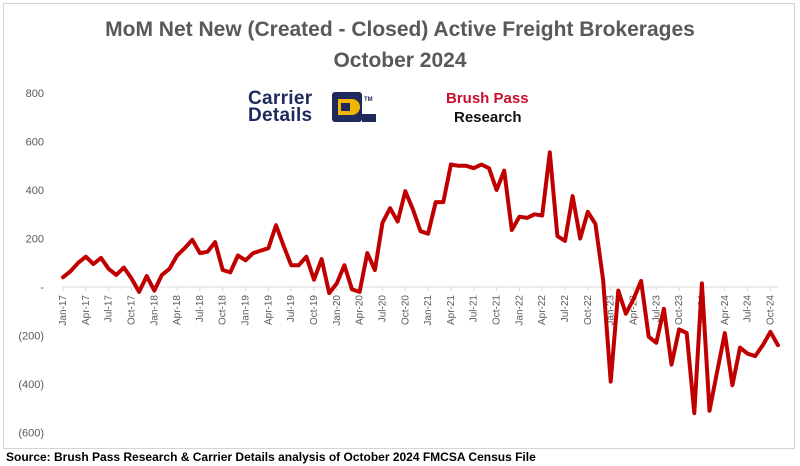 Image resolution: width=800 pixels, height=466 pixels. I want to click on carrier-details-mark-icon: TM, so click(354, 107).